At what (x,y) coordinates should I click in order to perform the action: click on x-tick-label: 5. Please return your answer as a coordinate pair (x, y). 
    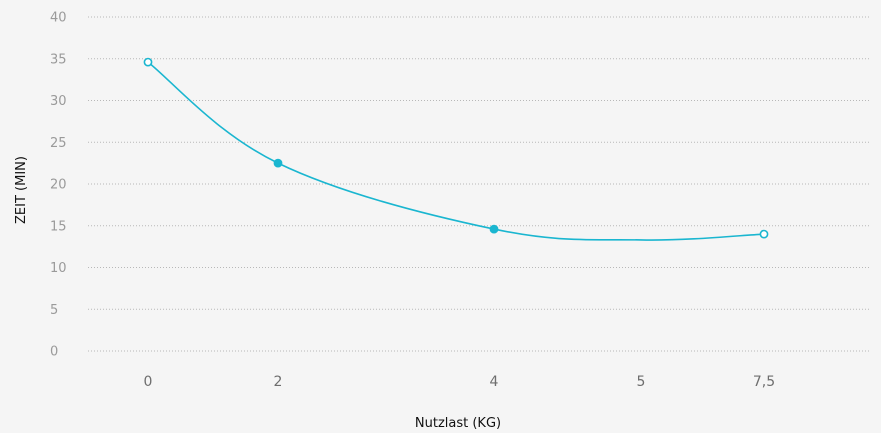
    Looking at the image, I should click on (641, 382).